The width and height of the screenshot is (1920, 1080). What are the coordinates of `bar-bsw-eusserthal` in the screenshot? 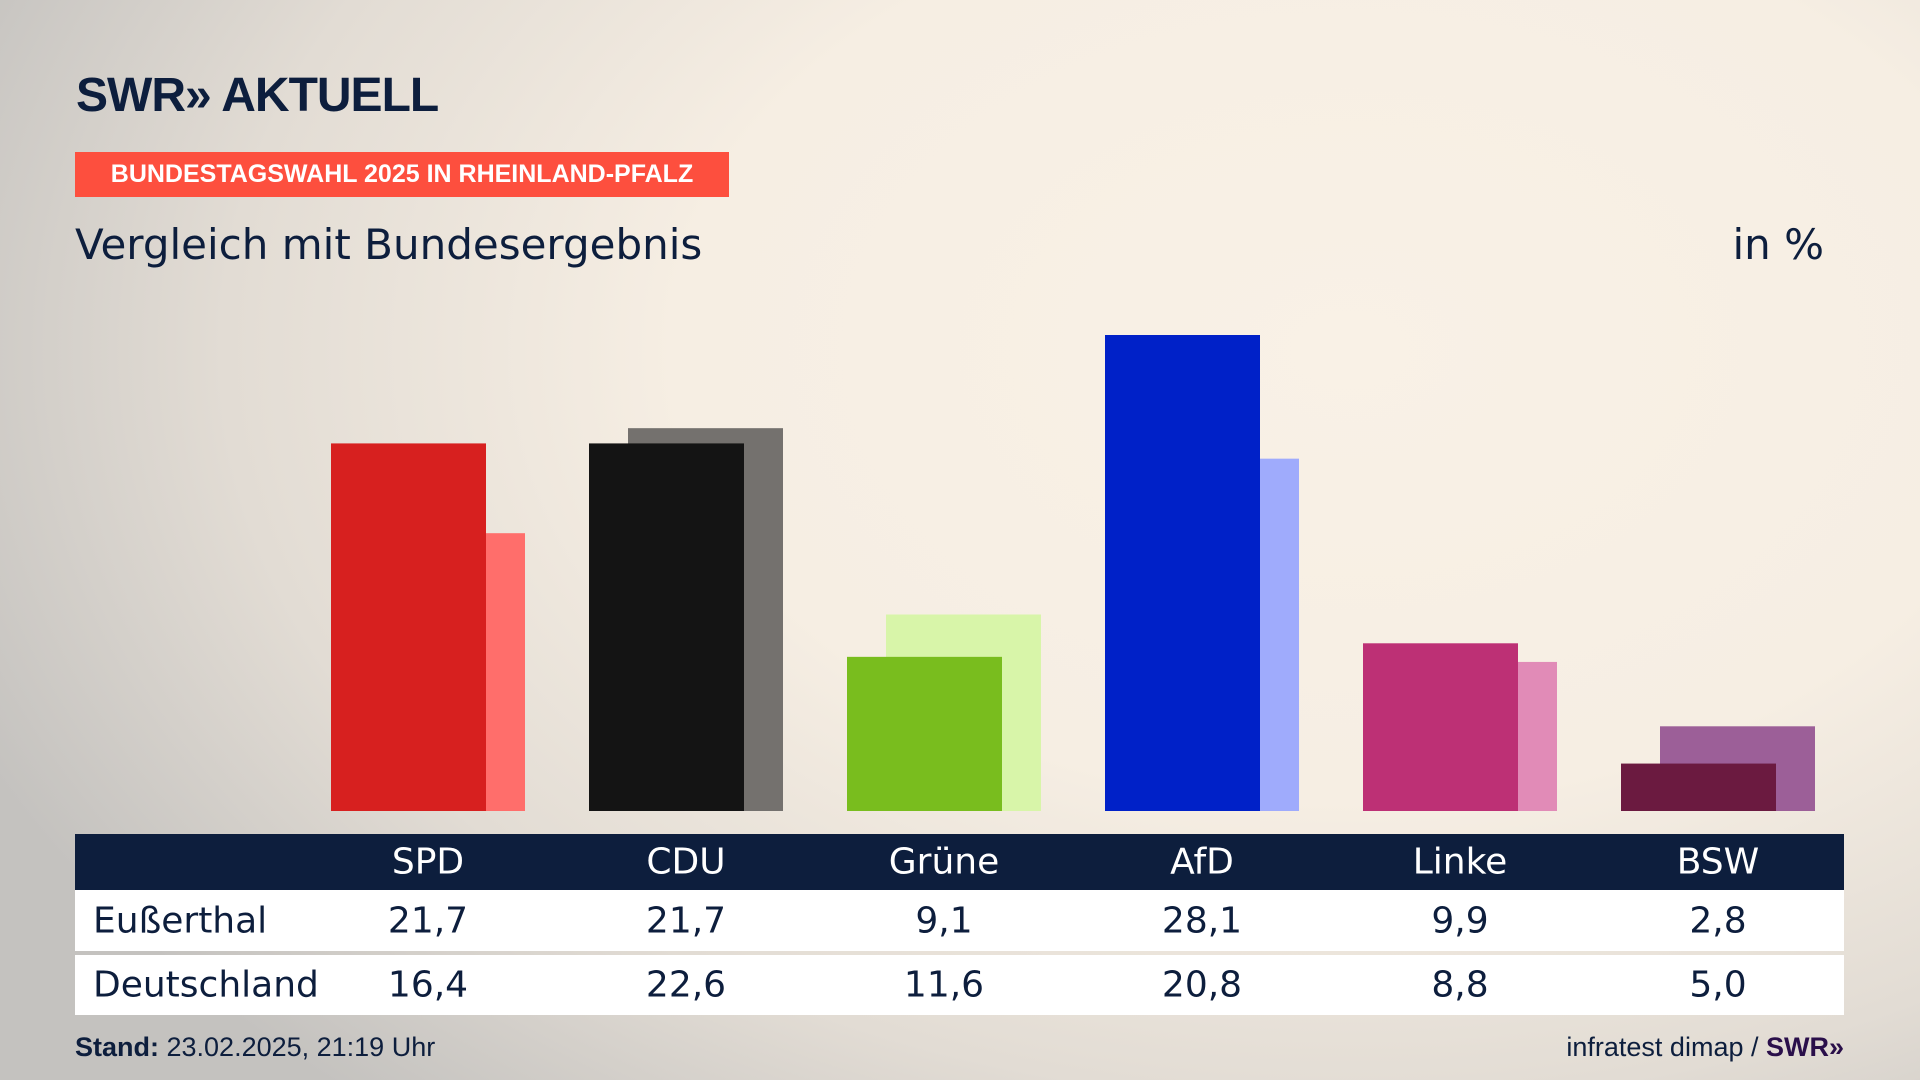 It's located at (1698, 787).